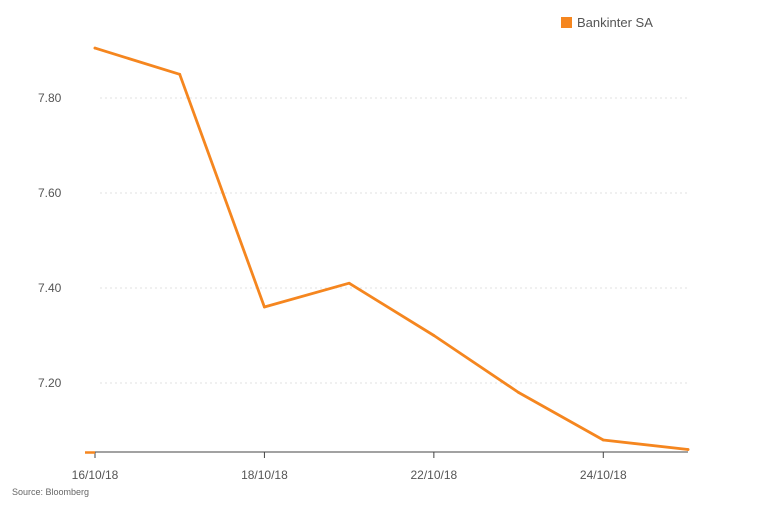  I want to click on x-tick-label: 18/10/18, so click(264, 475).